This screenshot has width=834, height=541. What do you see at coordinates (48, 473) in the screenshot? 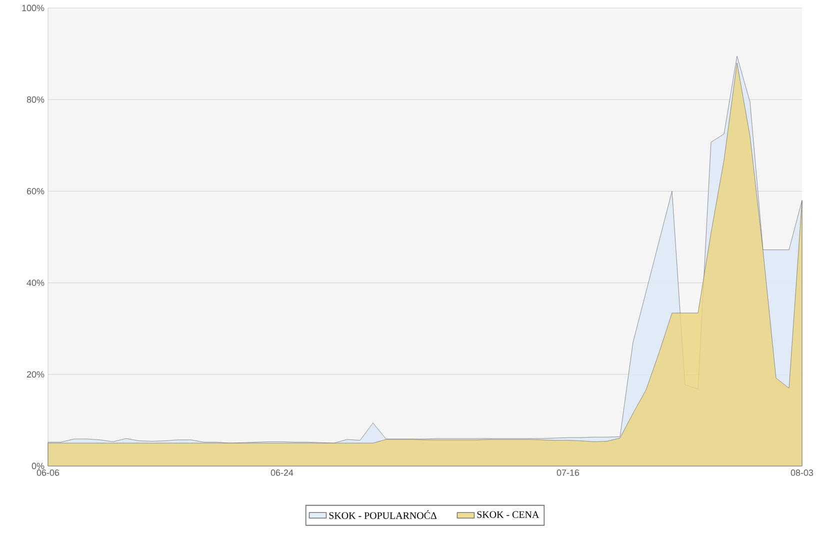
I see `x-tick-label: 06-06` at bounding box center [48, 473].